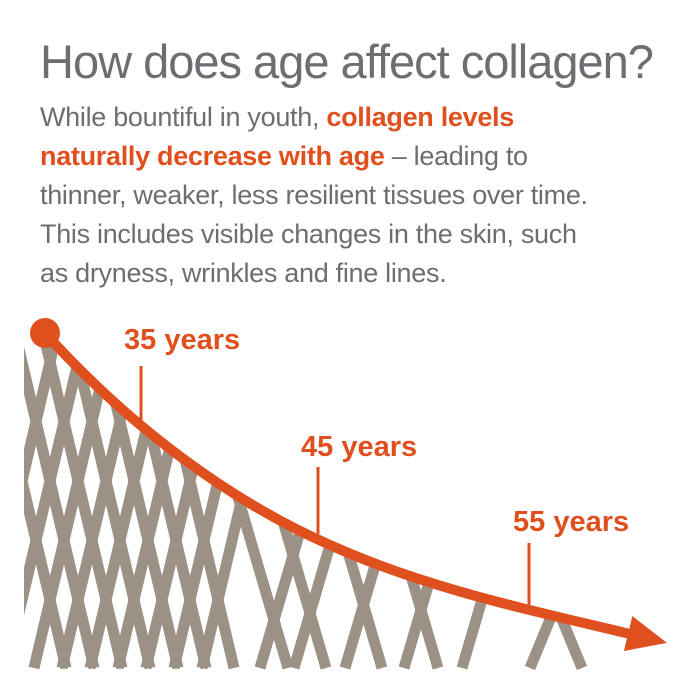 The width and height of the screenshot is (700, 700). I want to click on intro-line: naturally decrease with age – leading to, so click(360, 156).